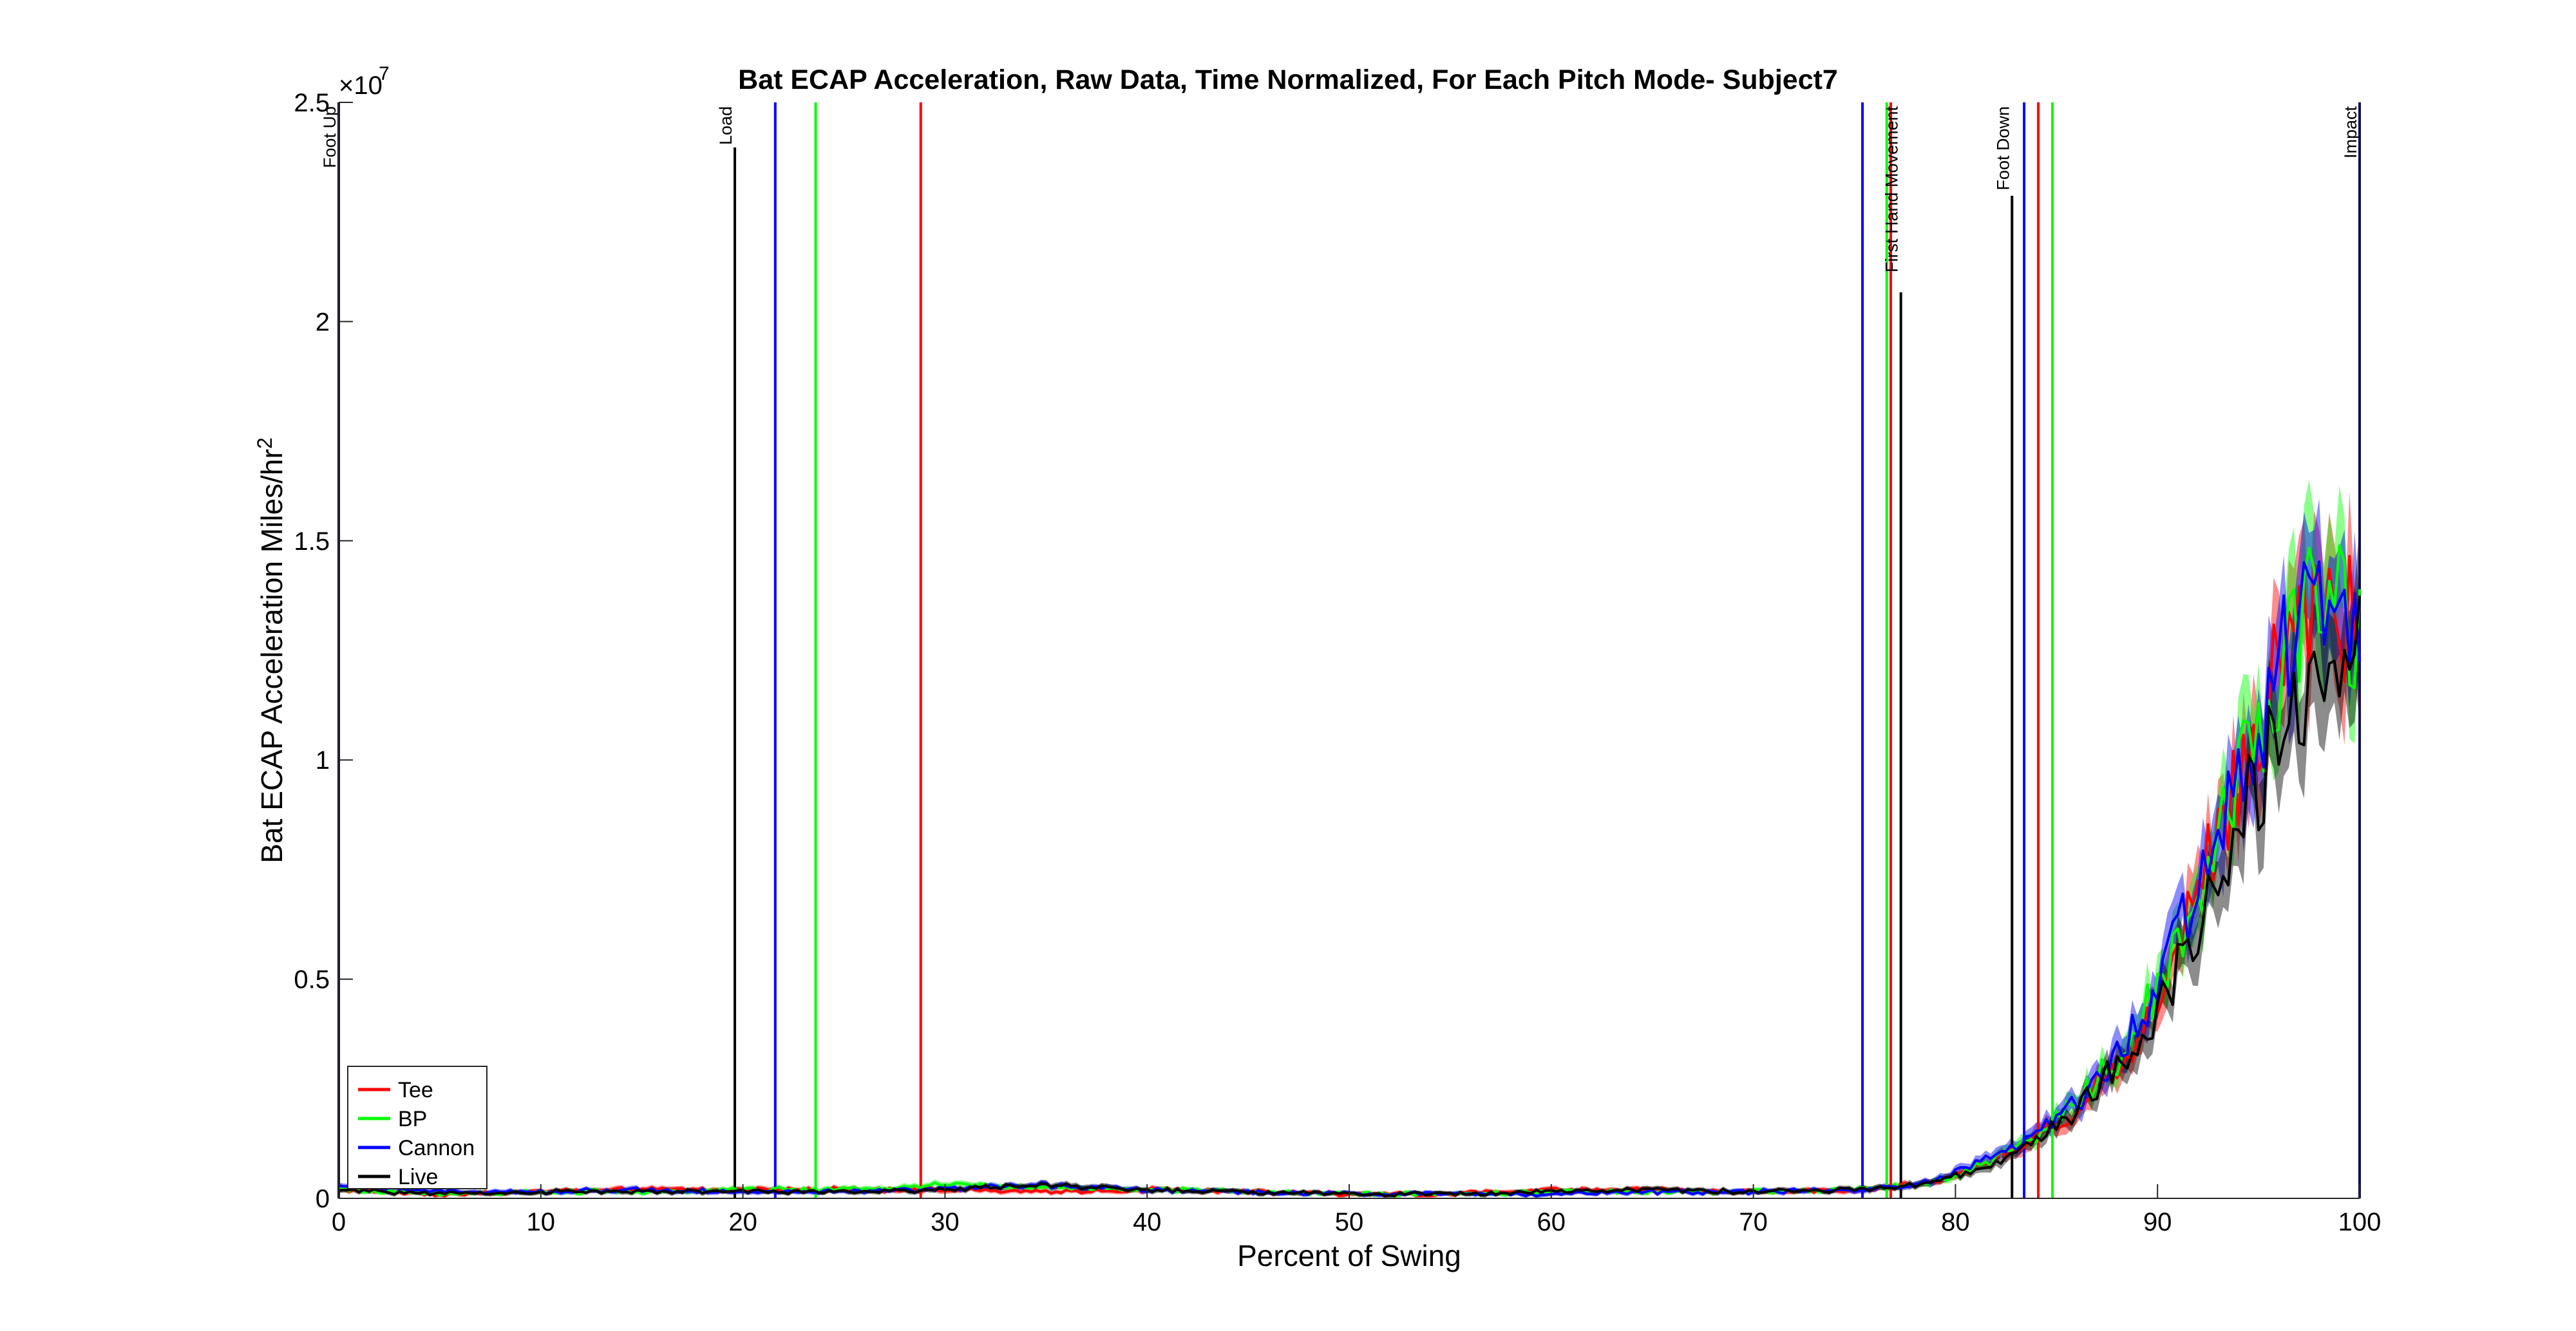 Image resolution: width=2576 pixels, height=1331 pixels. I want to click on x-tick-label: 30, so click(945, 1222).